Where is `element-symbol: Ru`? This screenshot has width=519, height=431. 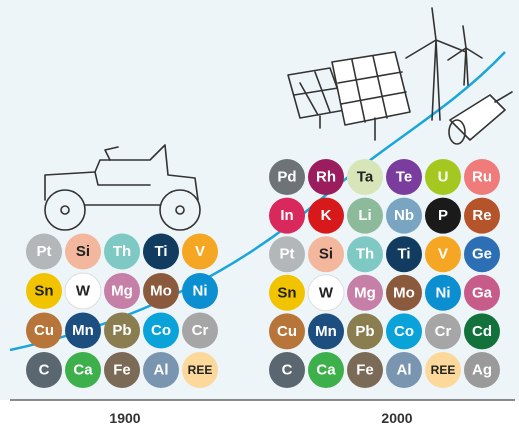
element-symbol: Ru is located at coordinates (482, 177).